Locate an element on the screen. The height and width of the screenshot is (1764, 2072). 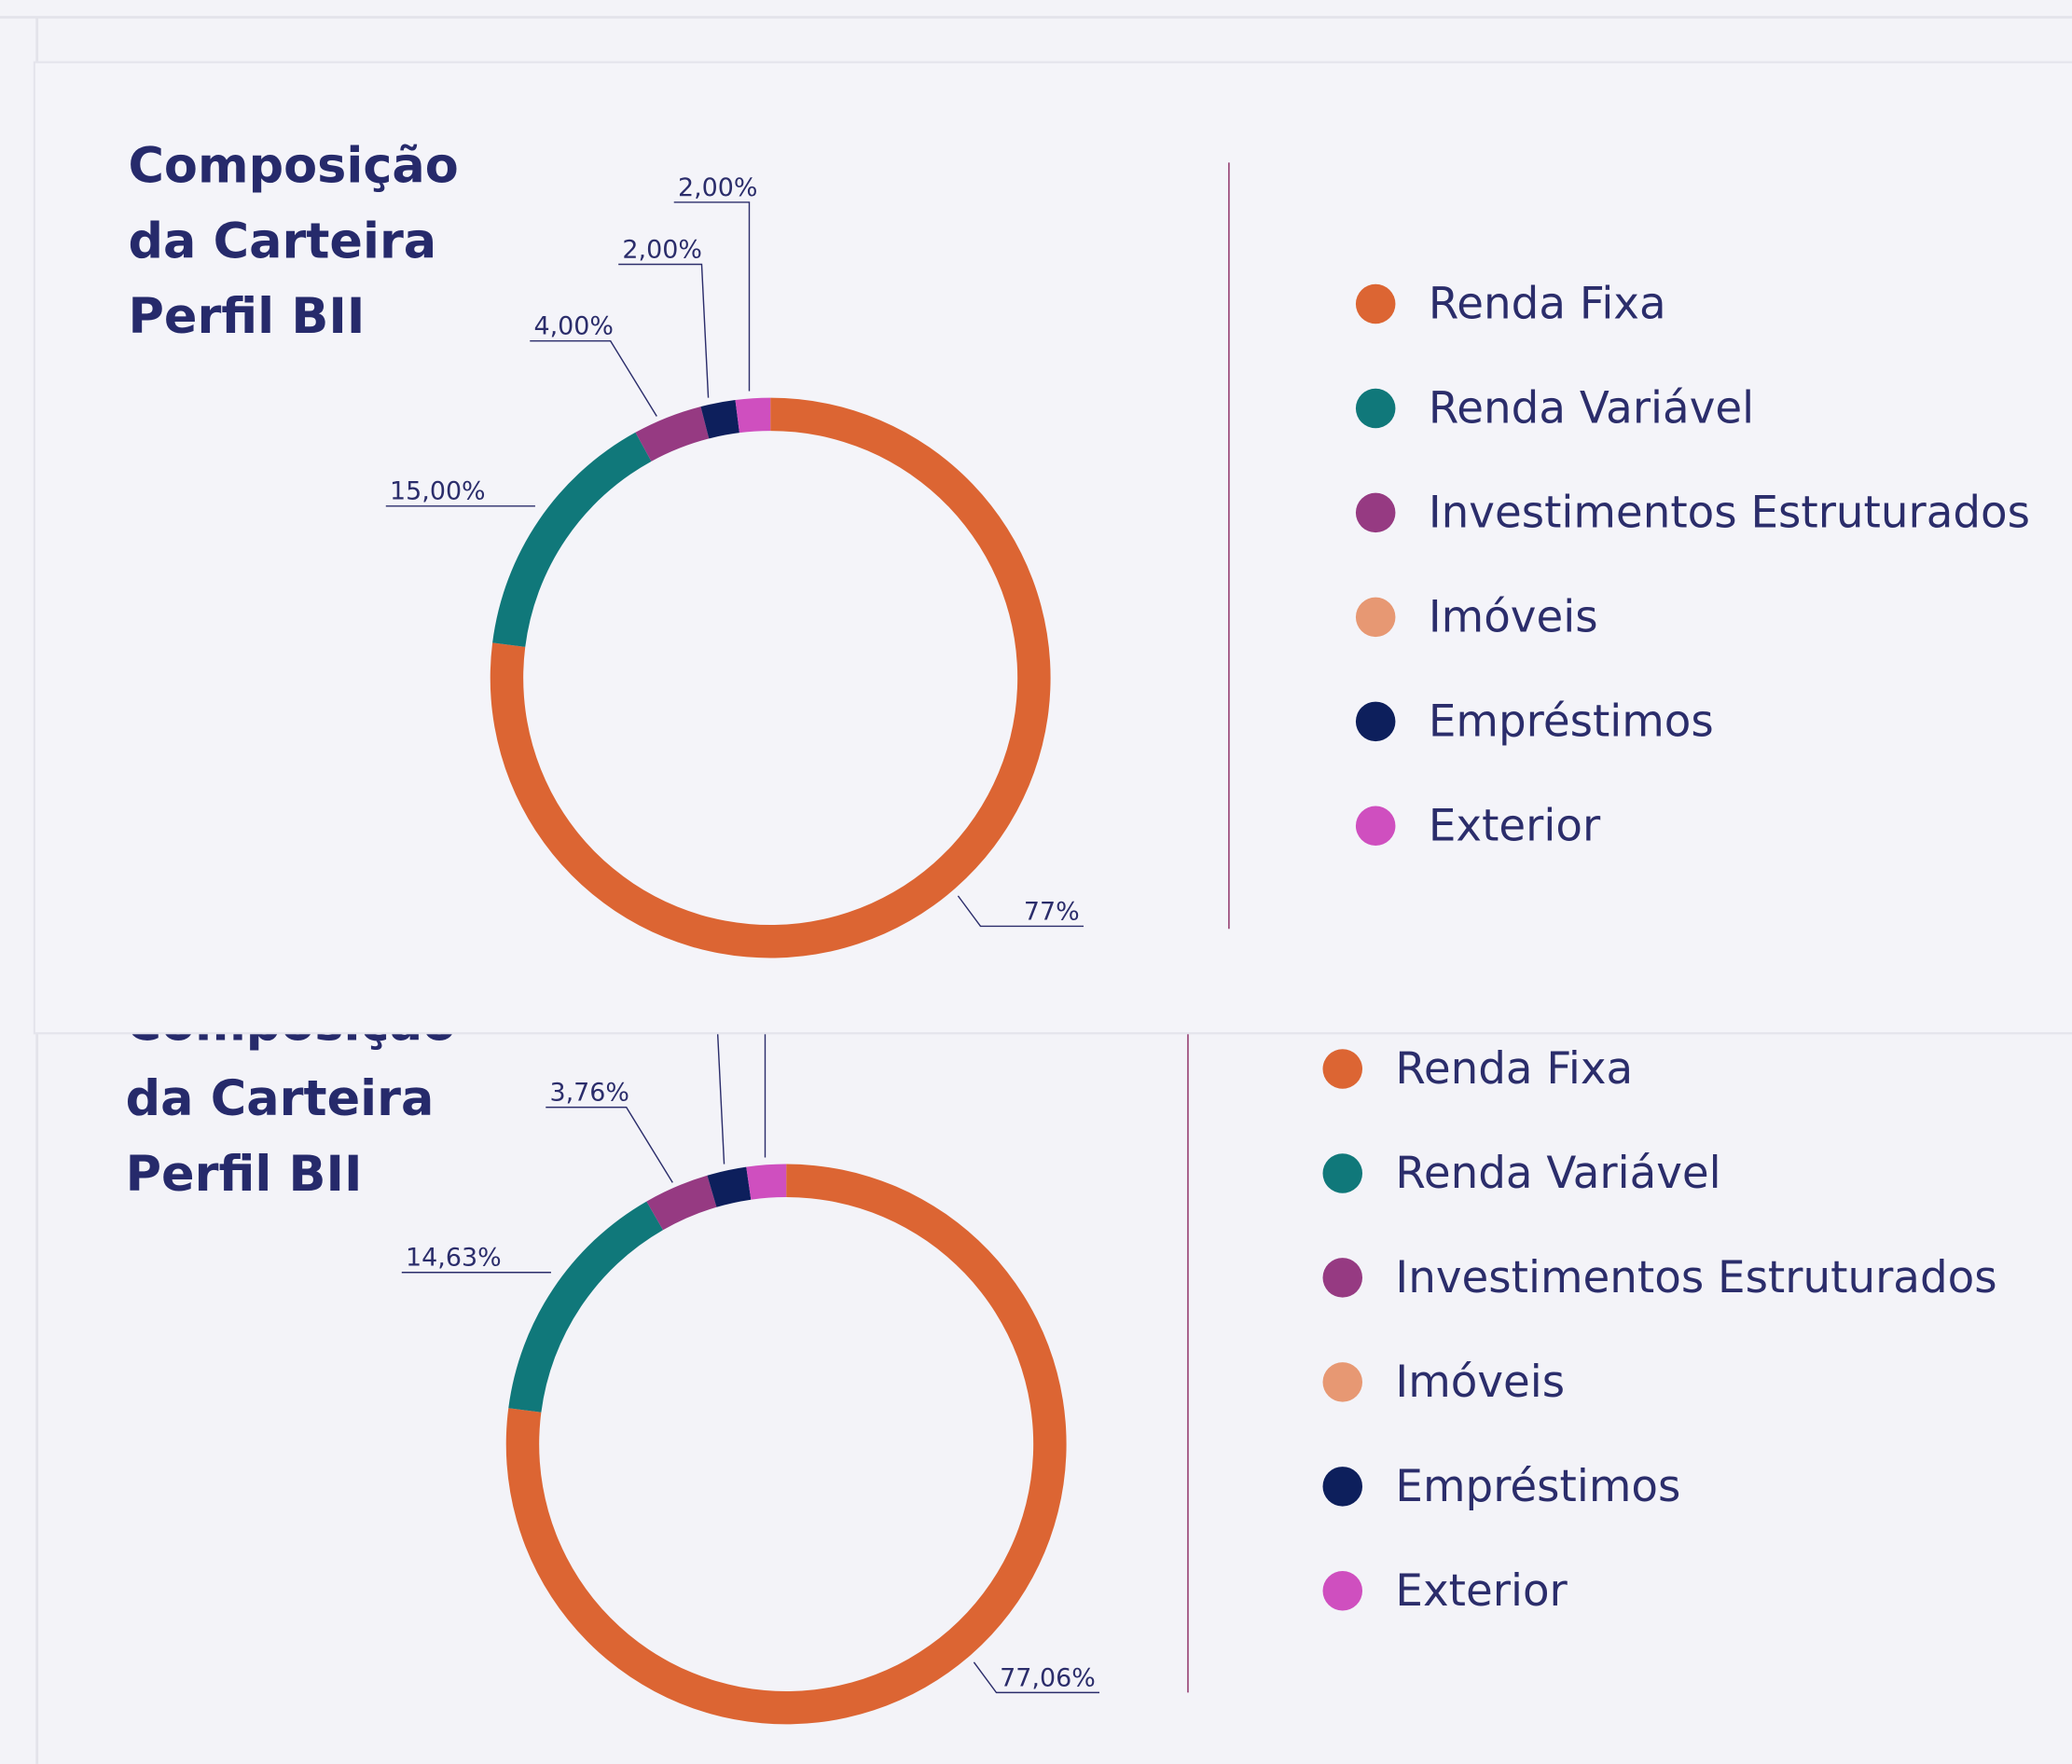
value-label: 3,76% is located at coordinates (589, 1093).